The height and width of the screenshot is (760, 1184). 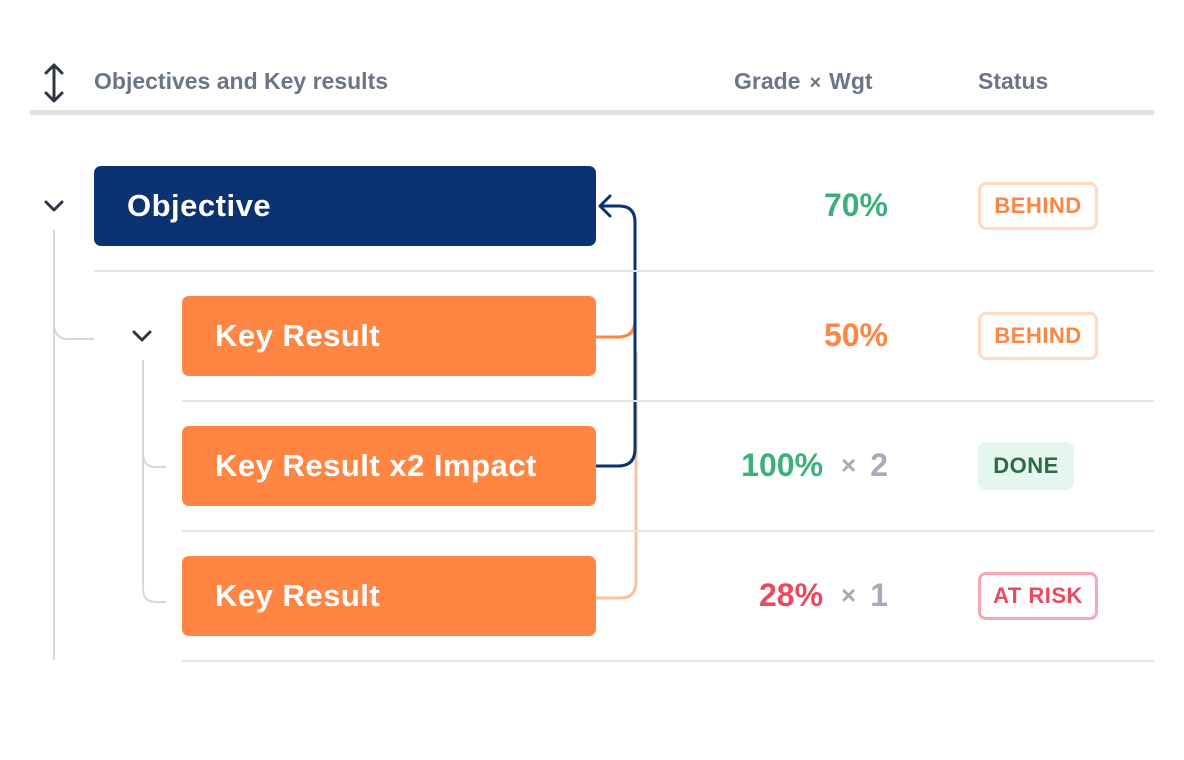 What do you see at coordinates (855, 205) in the screenshot?
I see `grade-value: 70%` at bounding box center [855, 205].